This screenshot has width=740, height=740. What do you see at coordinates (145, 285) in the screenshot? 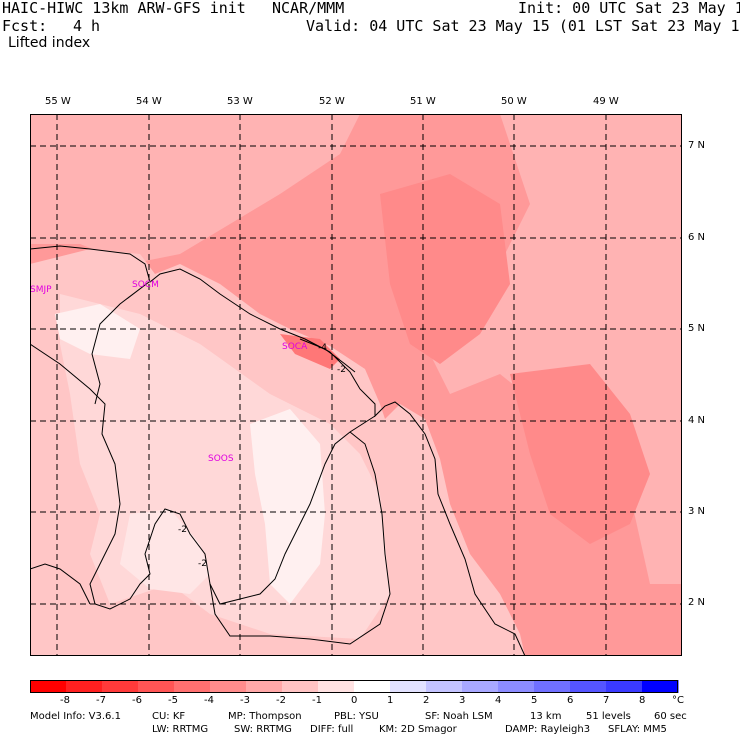
I see `station-label: SOCM` at bounding box center [145, 285].